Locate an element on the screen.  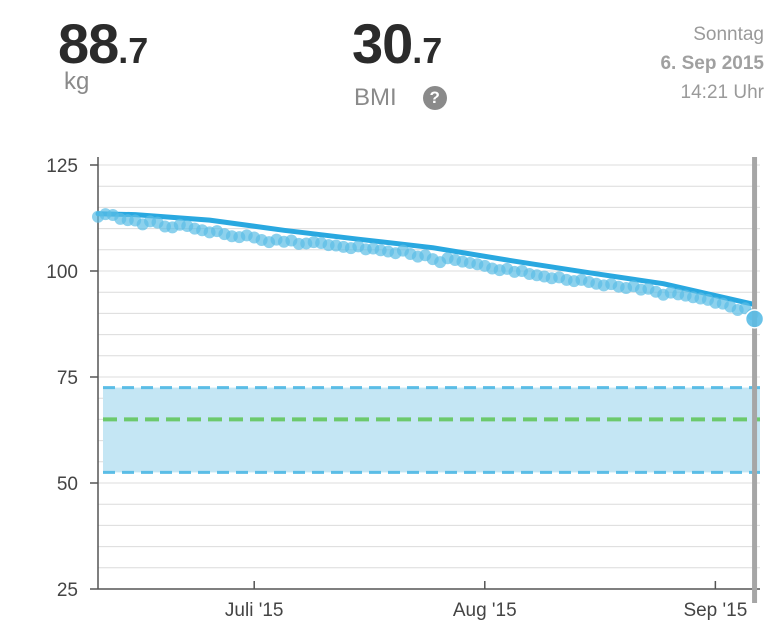
date: 6. Sep 2015 is located at coordinates (712, 63).